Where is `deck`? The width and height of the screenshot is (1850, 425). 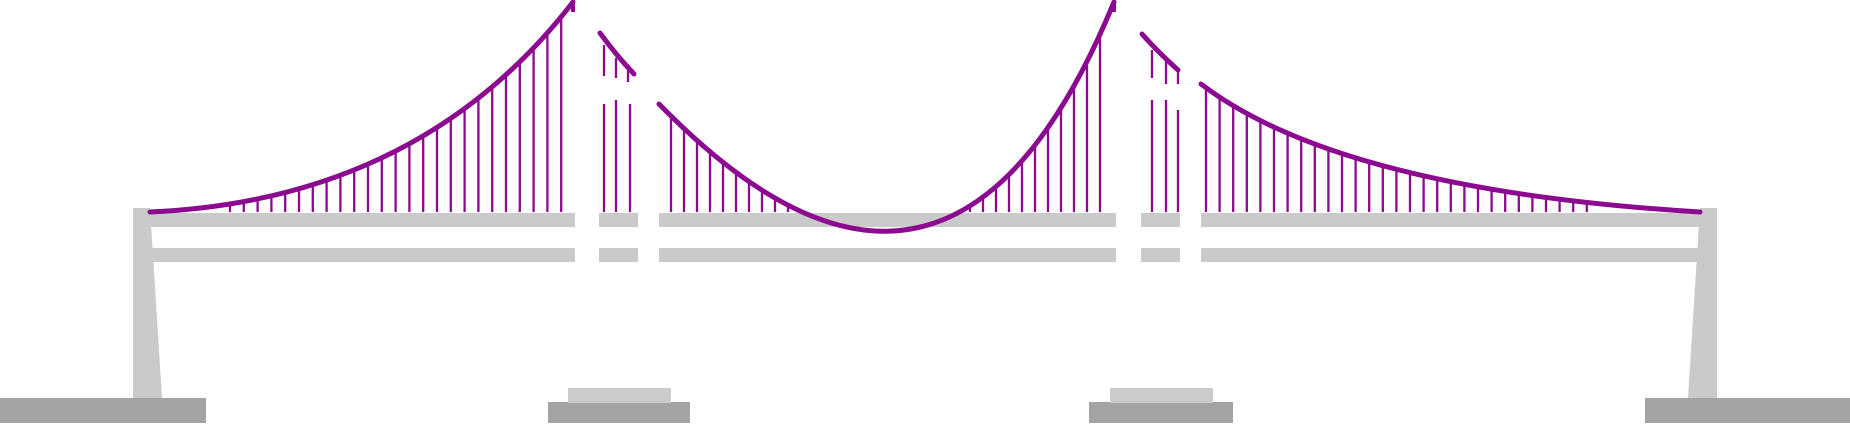 deck is located at coordinates (925, 237).